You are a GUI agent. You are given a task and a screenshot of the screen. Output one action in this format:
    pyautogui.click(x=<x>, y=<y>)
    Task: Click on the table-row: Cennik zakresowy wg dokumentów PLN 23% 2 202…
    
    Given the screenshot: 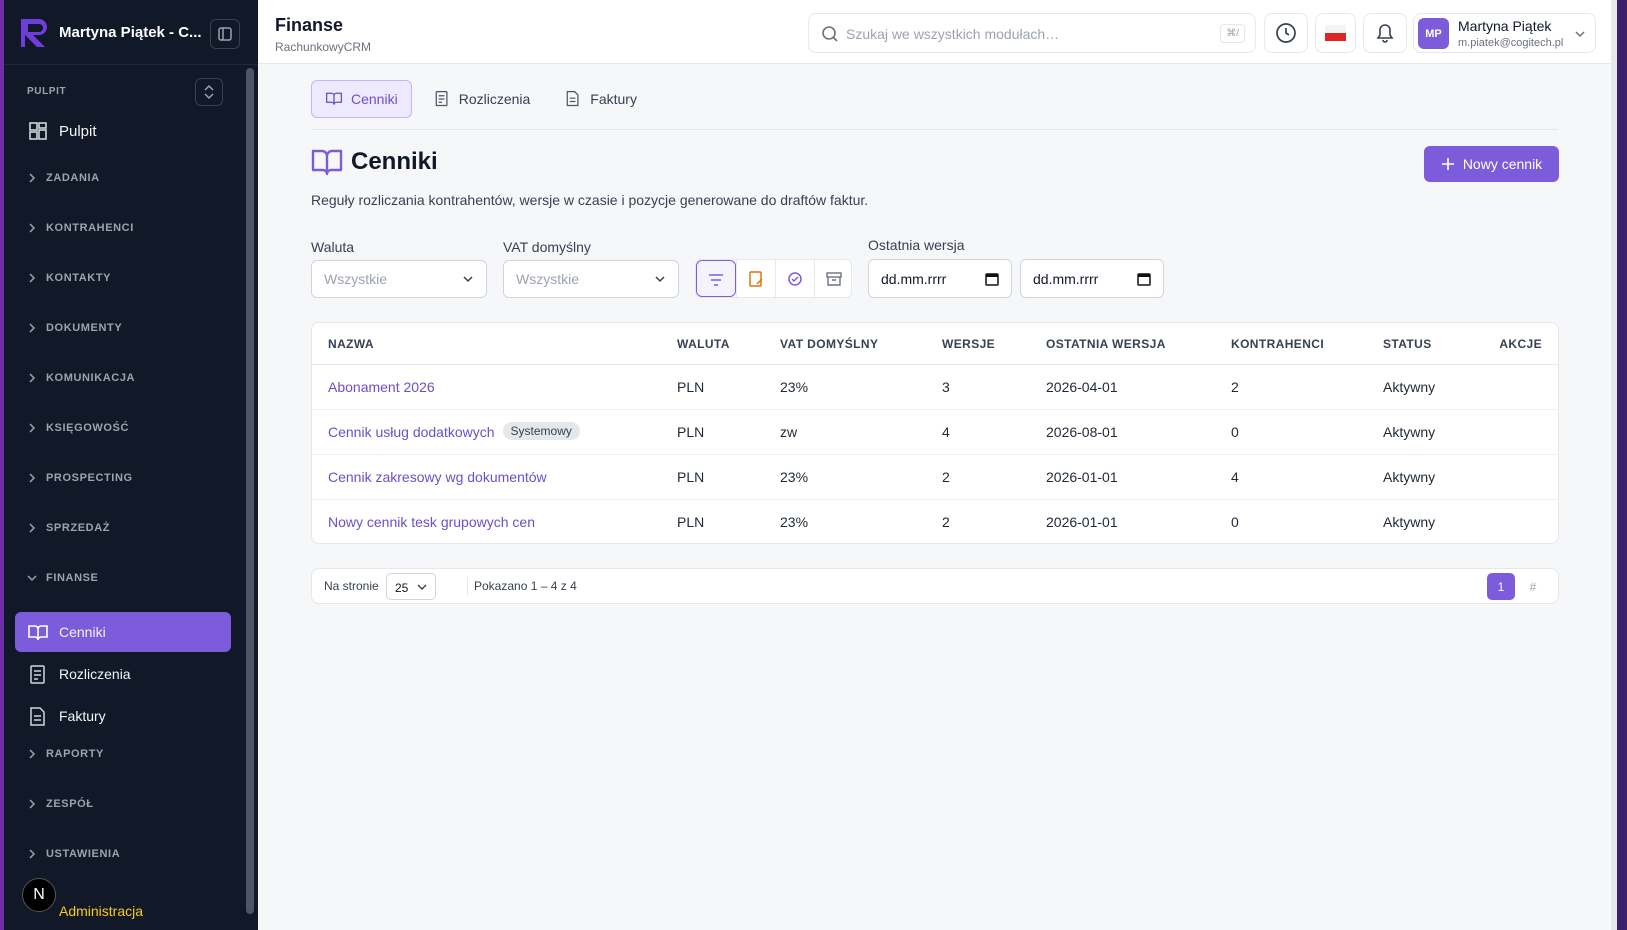 What is the action you would take?
    pyautogui.click(x=935, y=477)
    